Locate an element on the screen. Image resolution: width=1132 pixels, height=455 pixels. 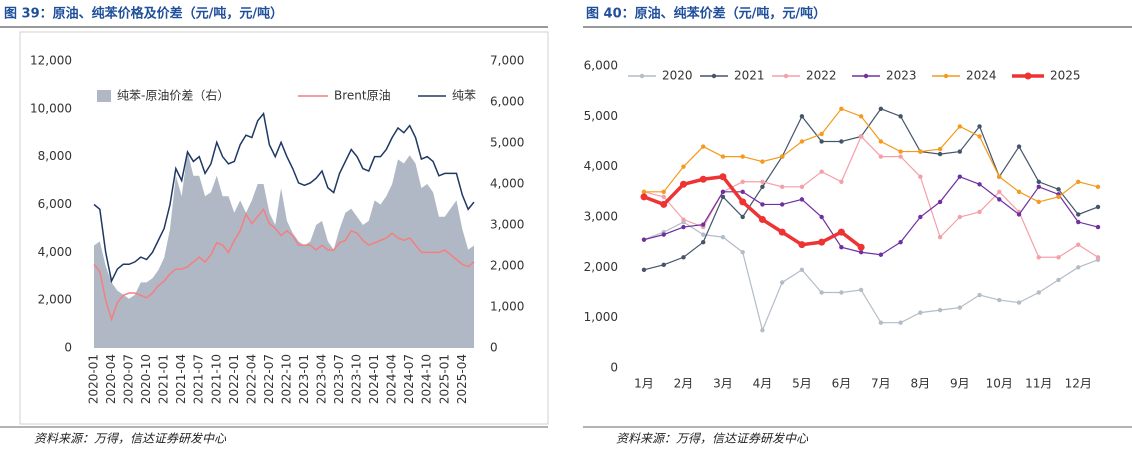
y-tick-label: 12,000 is located at coordinates (51, 61).